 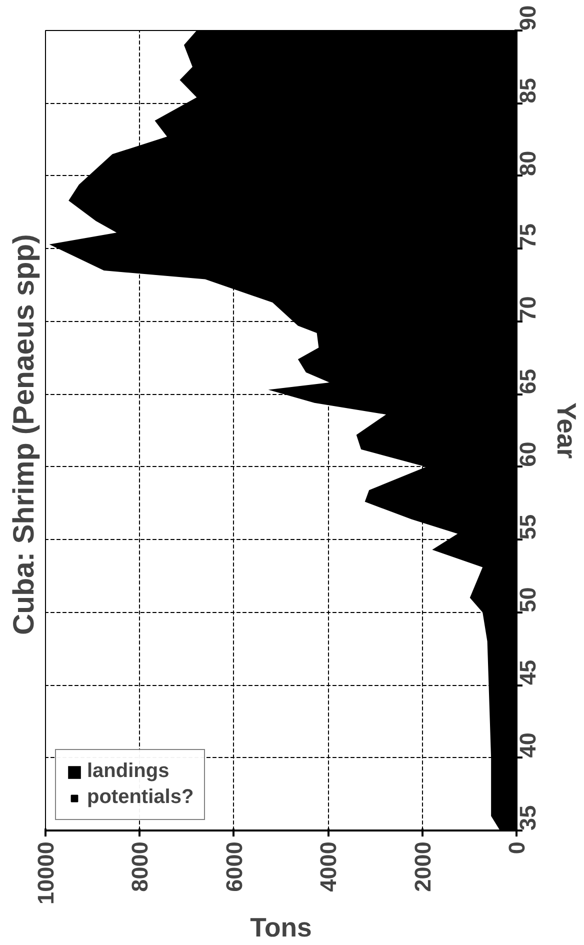 What do you see at coordinates (128, 771) in the screenshot?
I see `legend-label: landings` at bounding box center [128, 771].